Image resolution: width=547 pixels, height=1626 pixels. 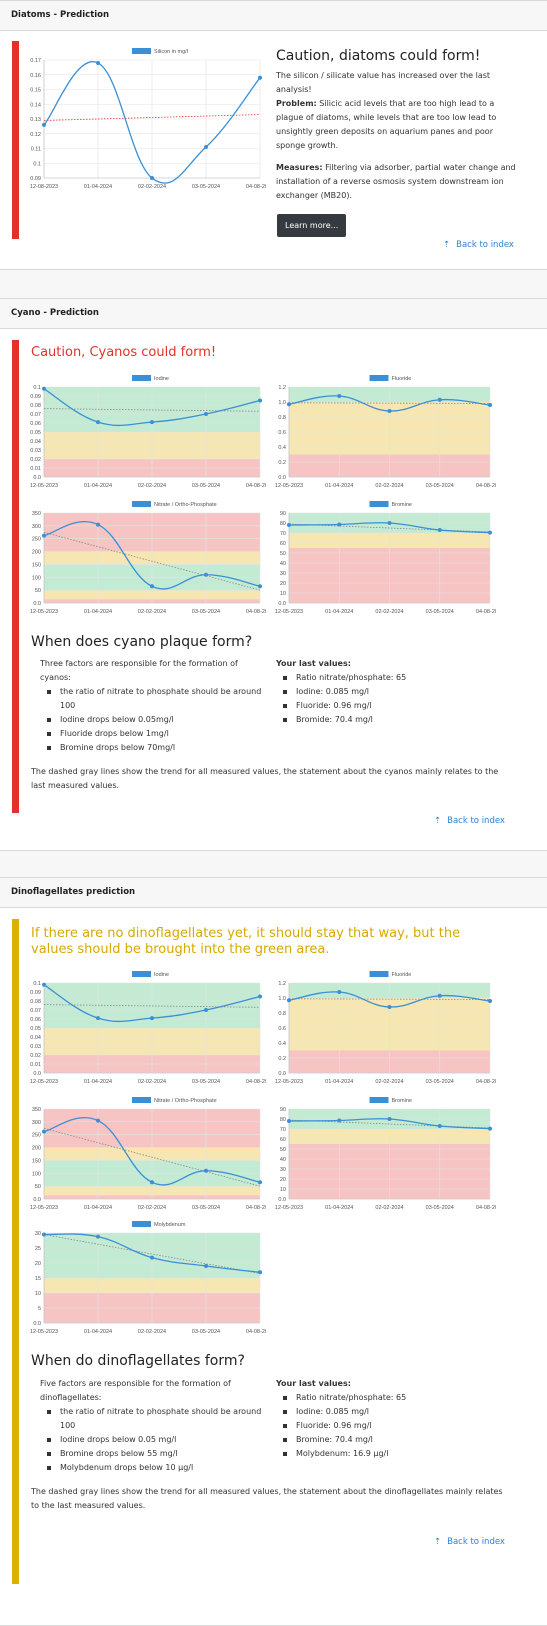 I want to click on y-tick-label: 40, so click(x=283, y=564).